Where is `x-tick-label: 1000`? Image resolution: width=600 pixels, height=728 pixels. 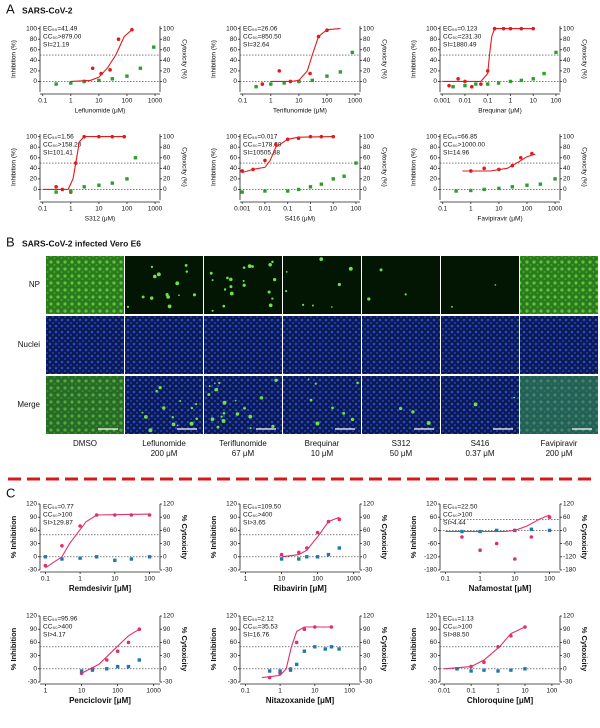 x-tick-label: 1000 is located at coordinates (155, 209).